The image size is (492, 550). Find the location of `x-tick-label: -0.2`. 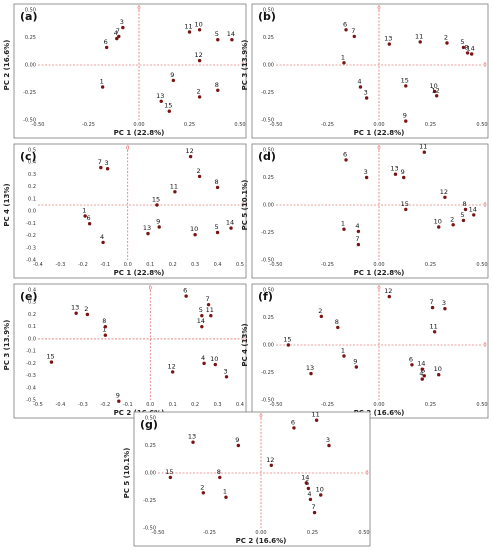

x-tick-label: -0.2 is located at coordinates (83, 265).